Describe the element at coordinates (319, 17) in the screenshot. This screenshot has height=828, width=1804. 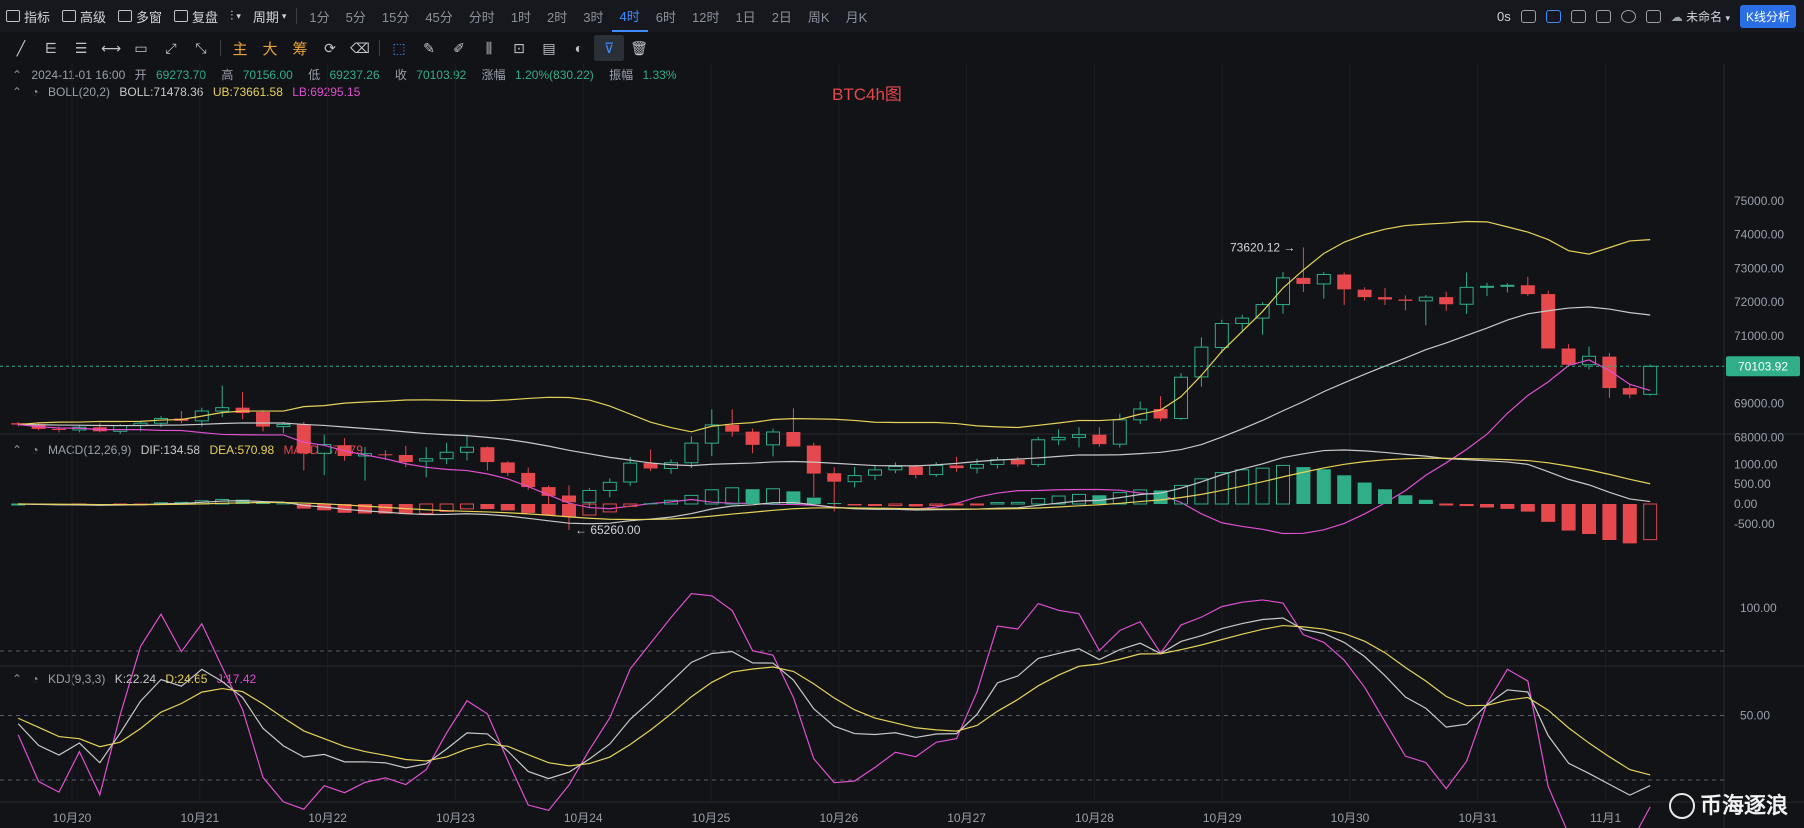
I see `interval-tab: 1分` at that location.